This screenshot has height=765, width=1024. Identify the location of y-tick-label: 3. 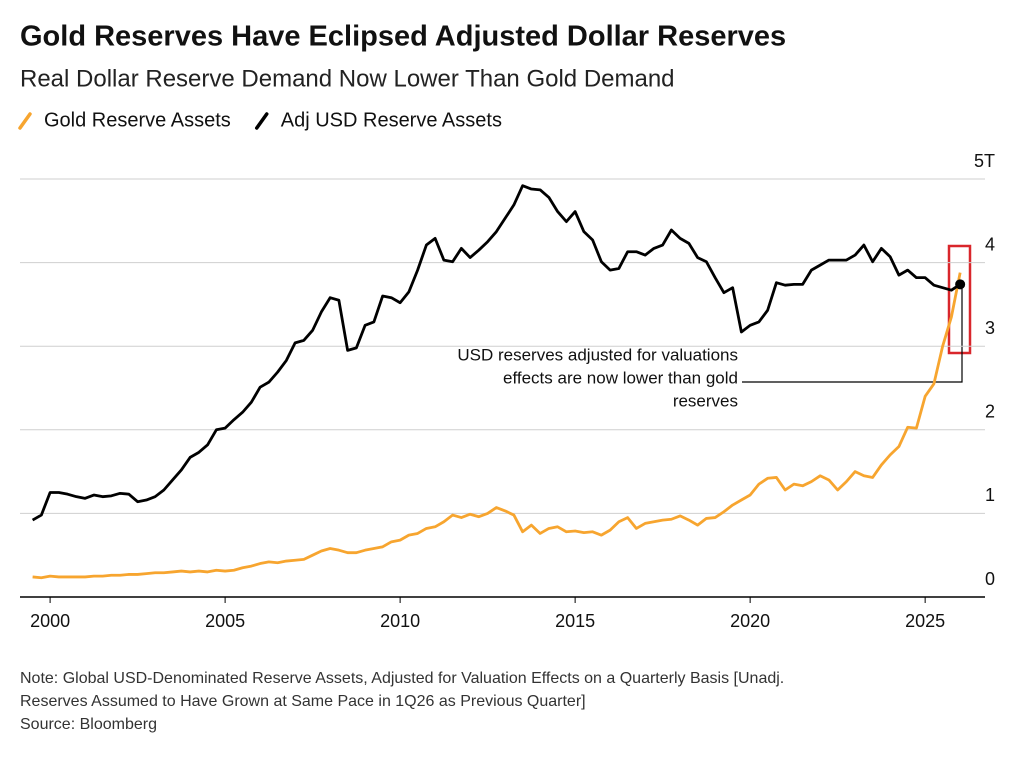
(990, 328).